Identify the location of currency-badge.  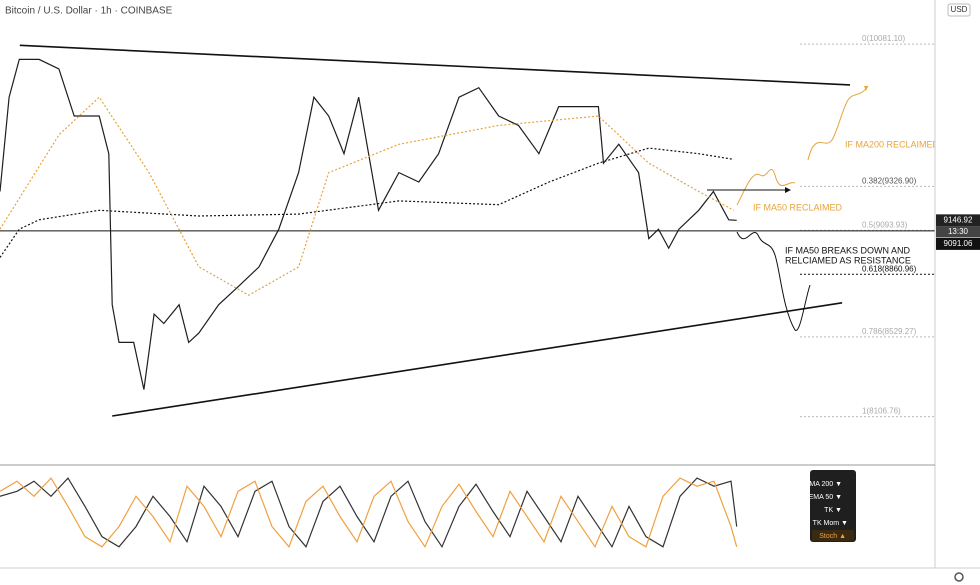
(959, 10).